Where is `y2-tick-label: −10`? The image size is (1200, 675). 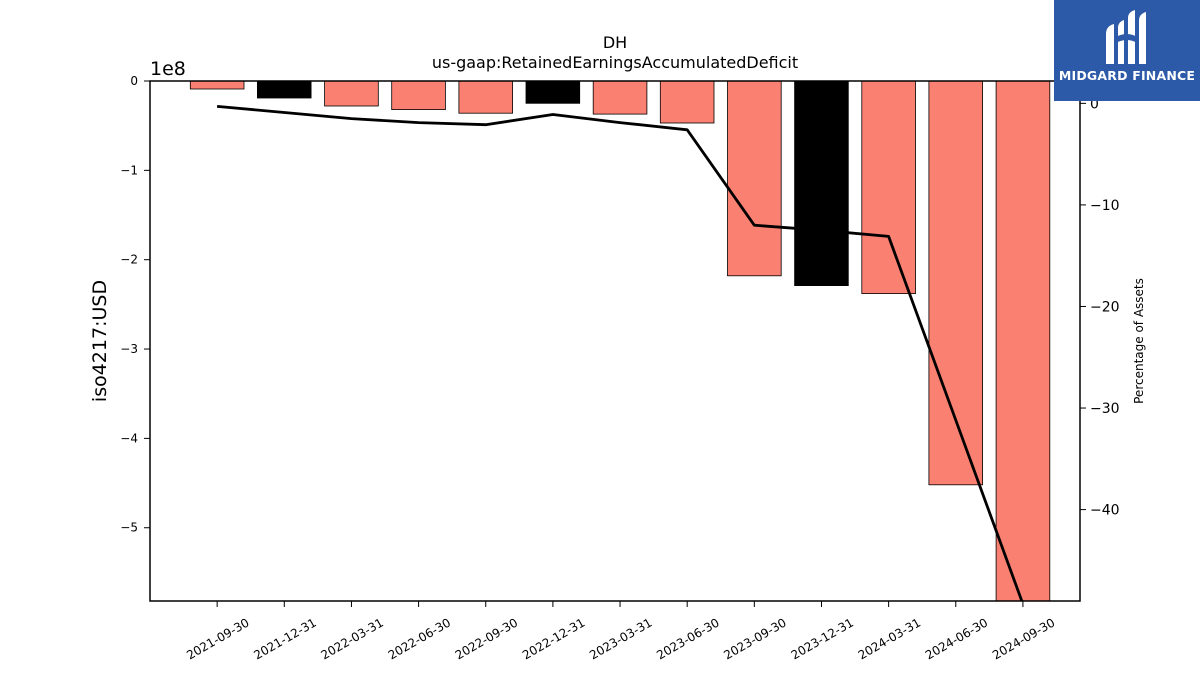
y2-tick-label: −10 is located at coordinates (1105, 206).